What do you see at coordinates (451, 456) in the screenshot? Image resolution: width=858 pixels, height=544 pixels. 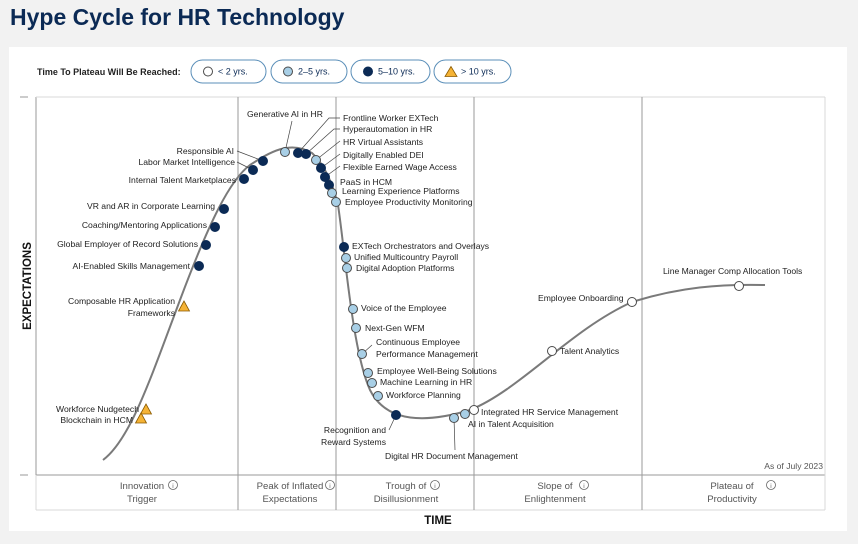 I see `technology-label: Digital HR Document Management` at bounding box center [451, 456].